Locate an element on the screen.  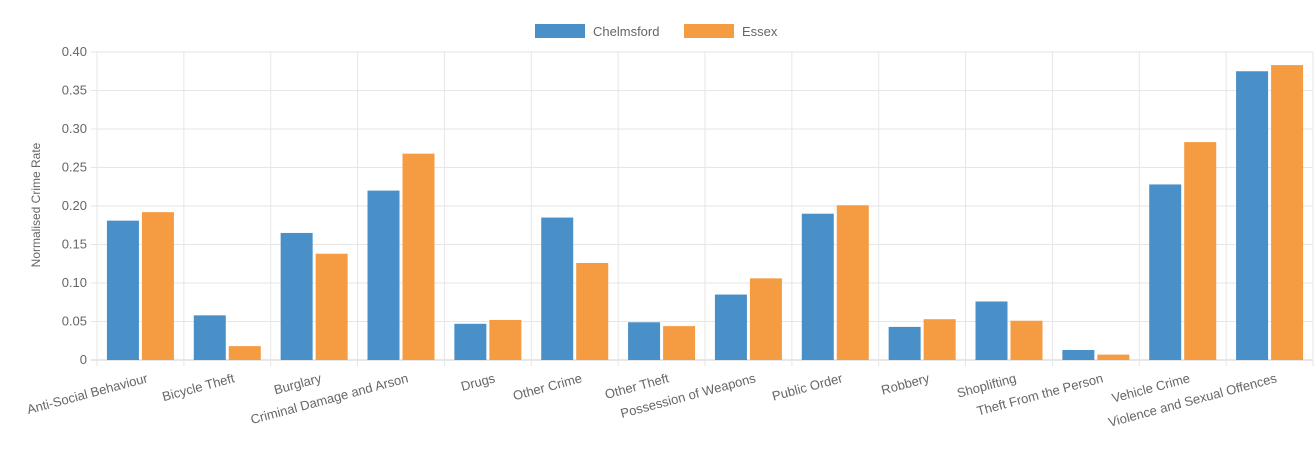
x-tick-label: Drugs is located at coordinates (478, 382).